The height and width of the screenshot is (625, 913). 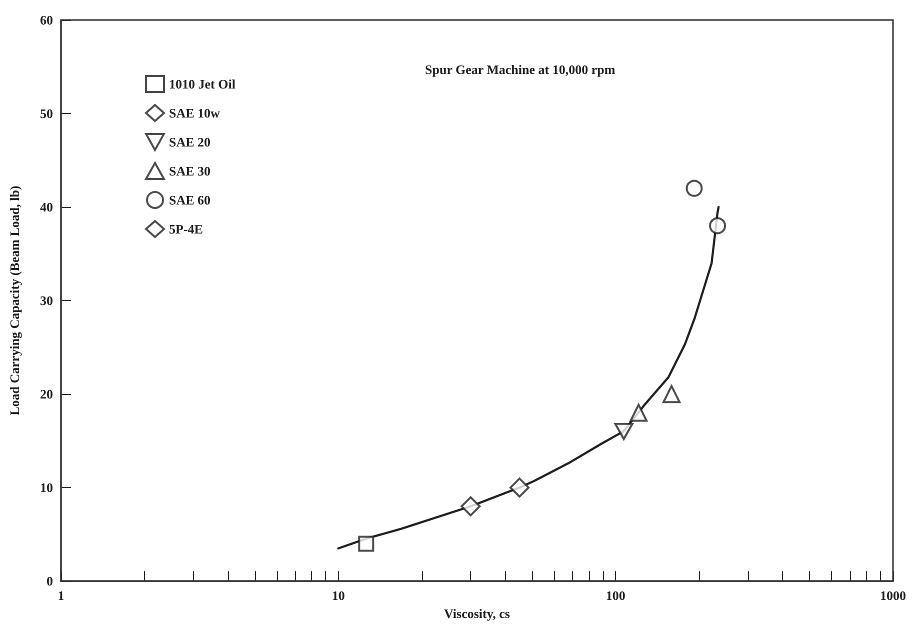 I want to click on y-tick-label: 20, so click(x=46, y=394).